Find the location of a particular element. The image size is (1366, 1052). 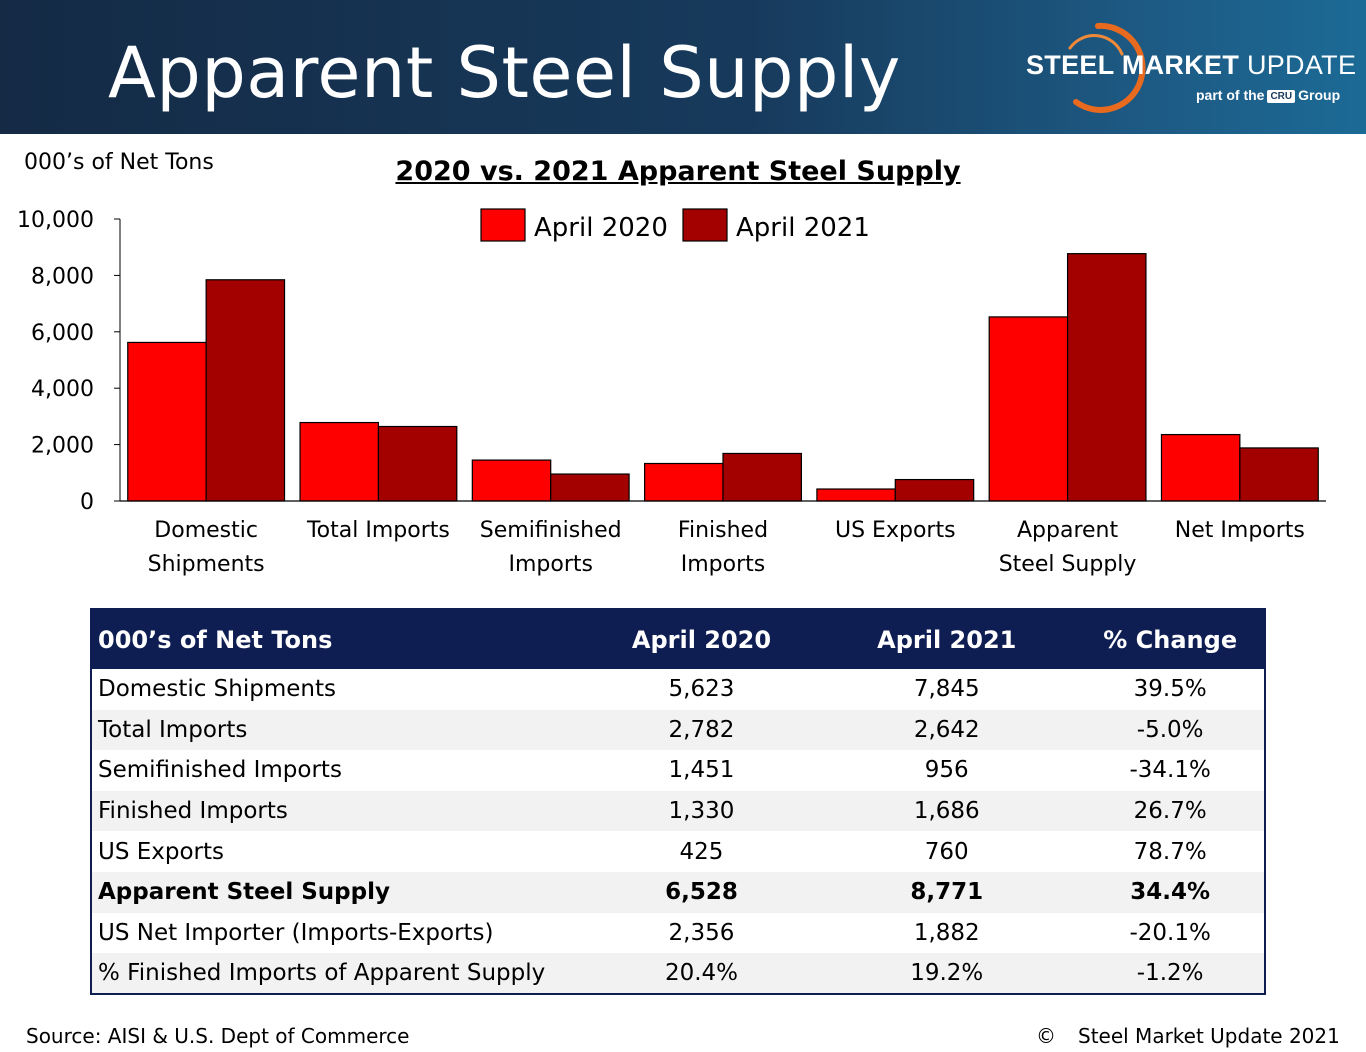

row-label: Finished Imports is located at coordinates (338, 811).